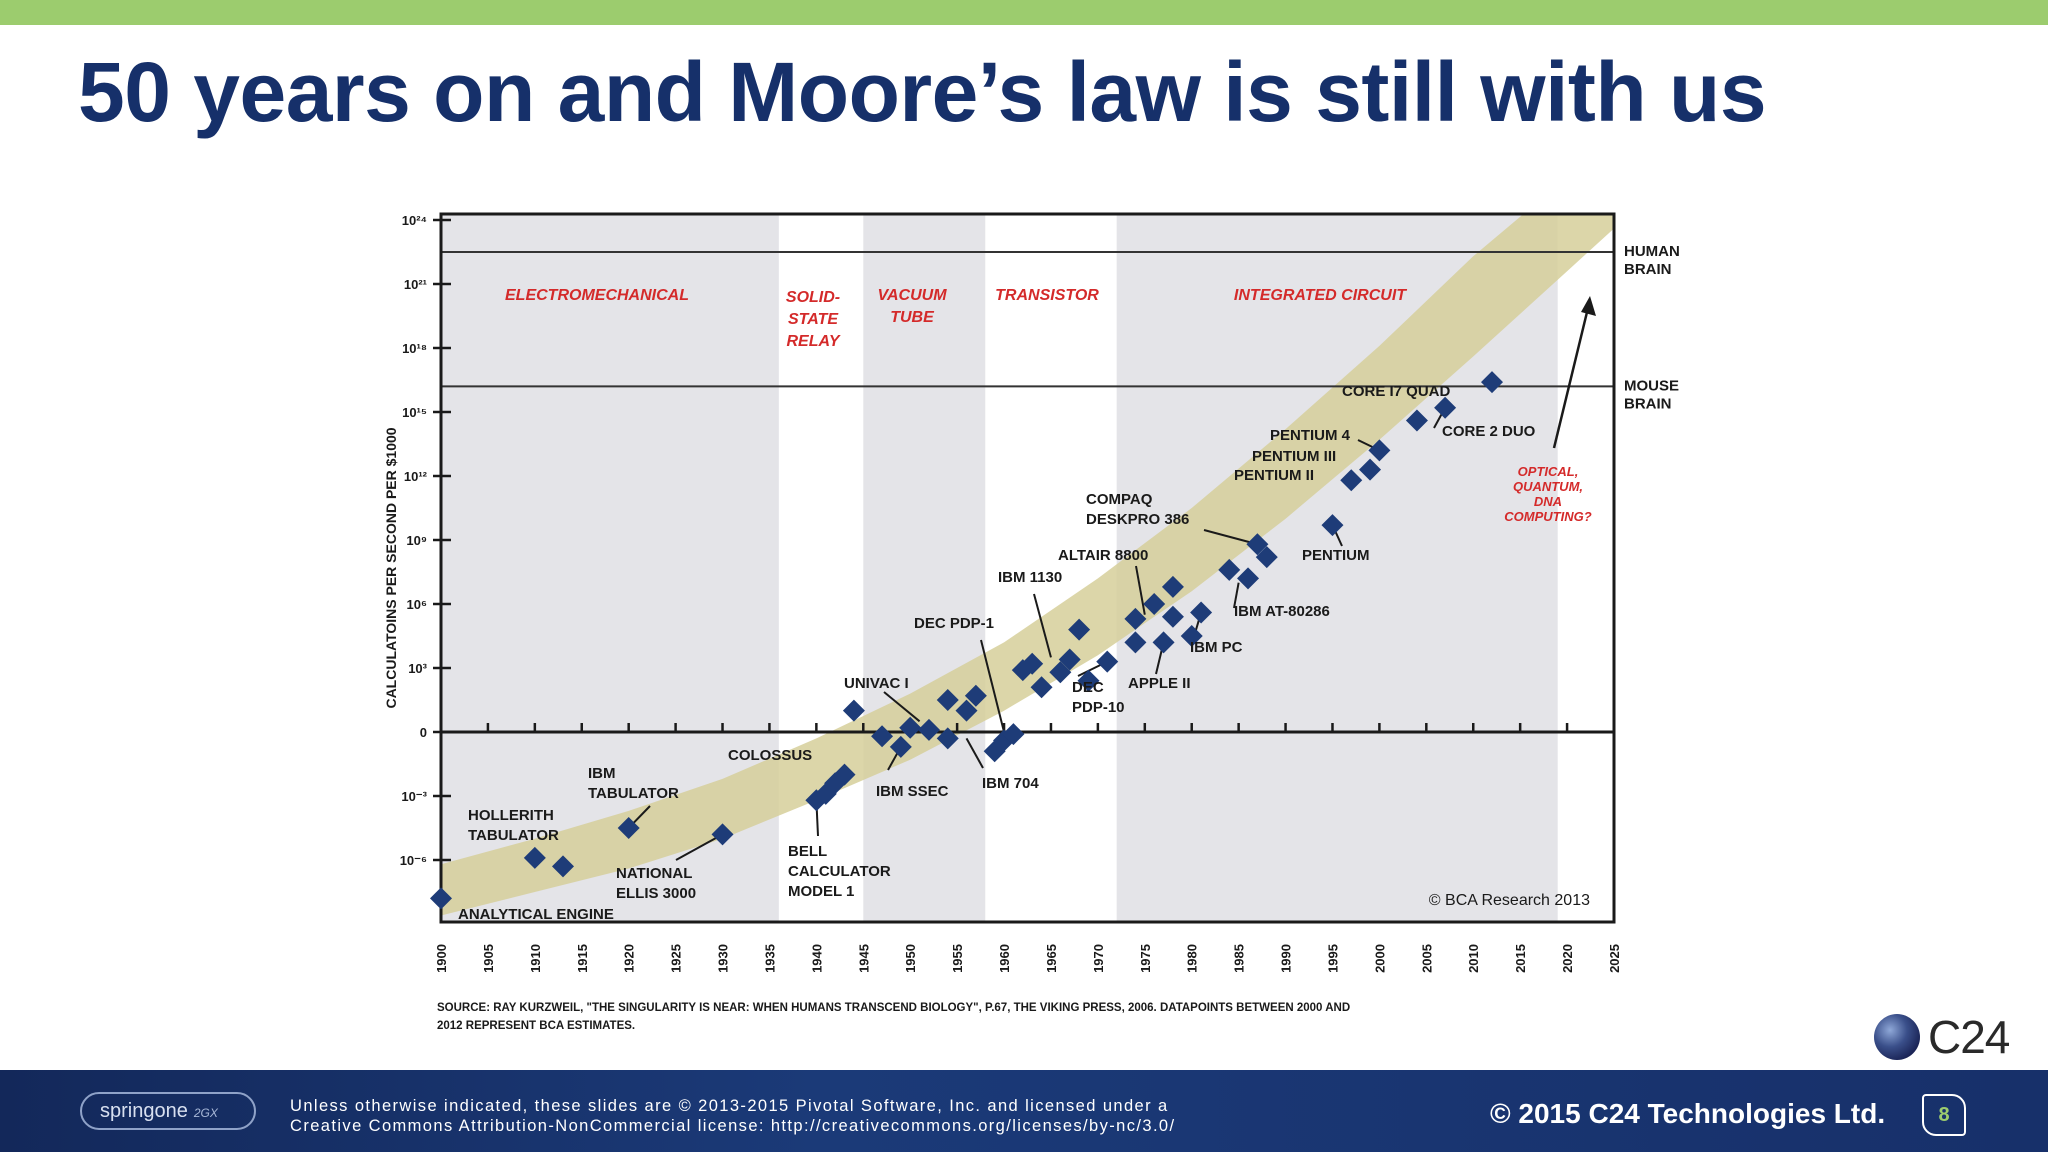 Image resolution: width=2048 pixels, height=1152 pixels. Describe the element at coordinates (1098, 697) in the screenshot. I see `annotation-label-11: DEC PDP-10` at that location.